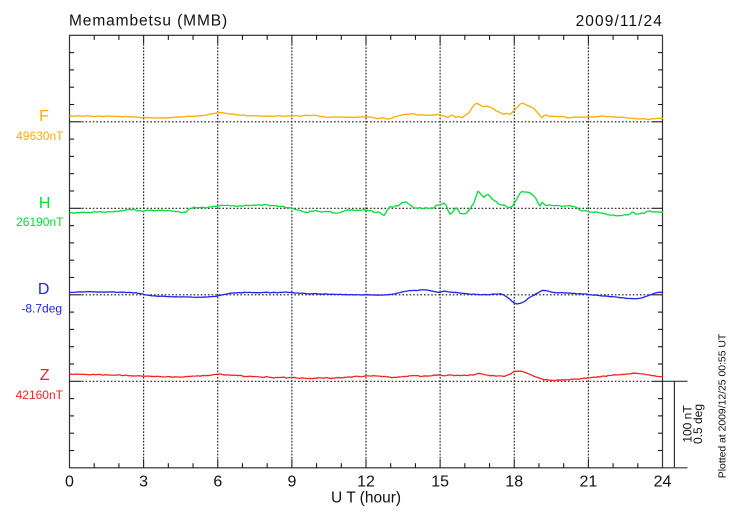  Describe the element at coordinates (40, 222) in the screenshot. I see `svg-text: 26190nT` at that location.